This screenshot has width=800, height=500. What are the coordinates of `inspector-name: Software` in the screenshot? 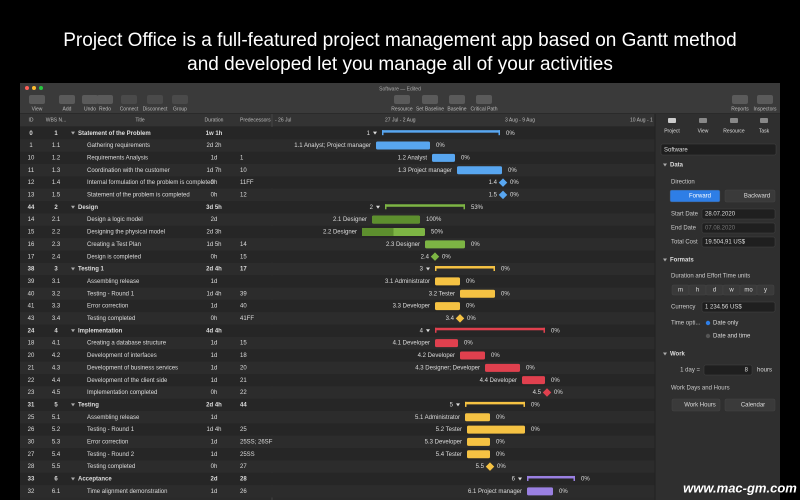 It's located at (676, 151).